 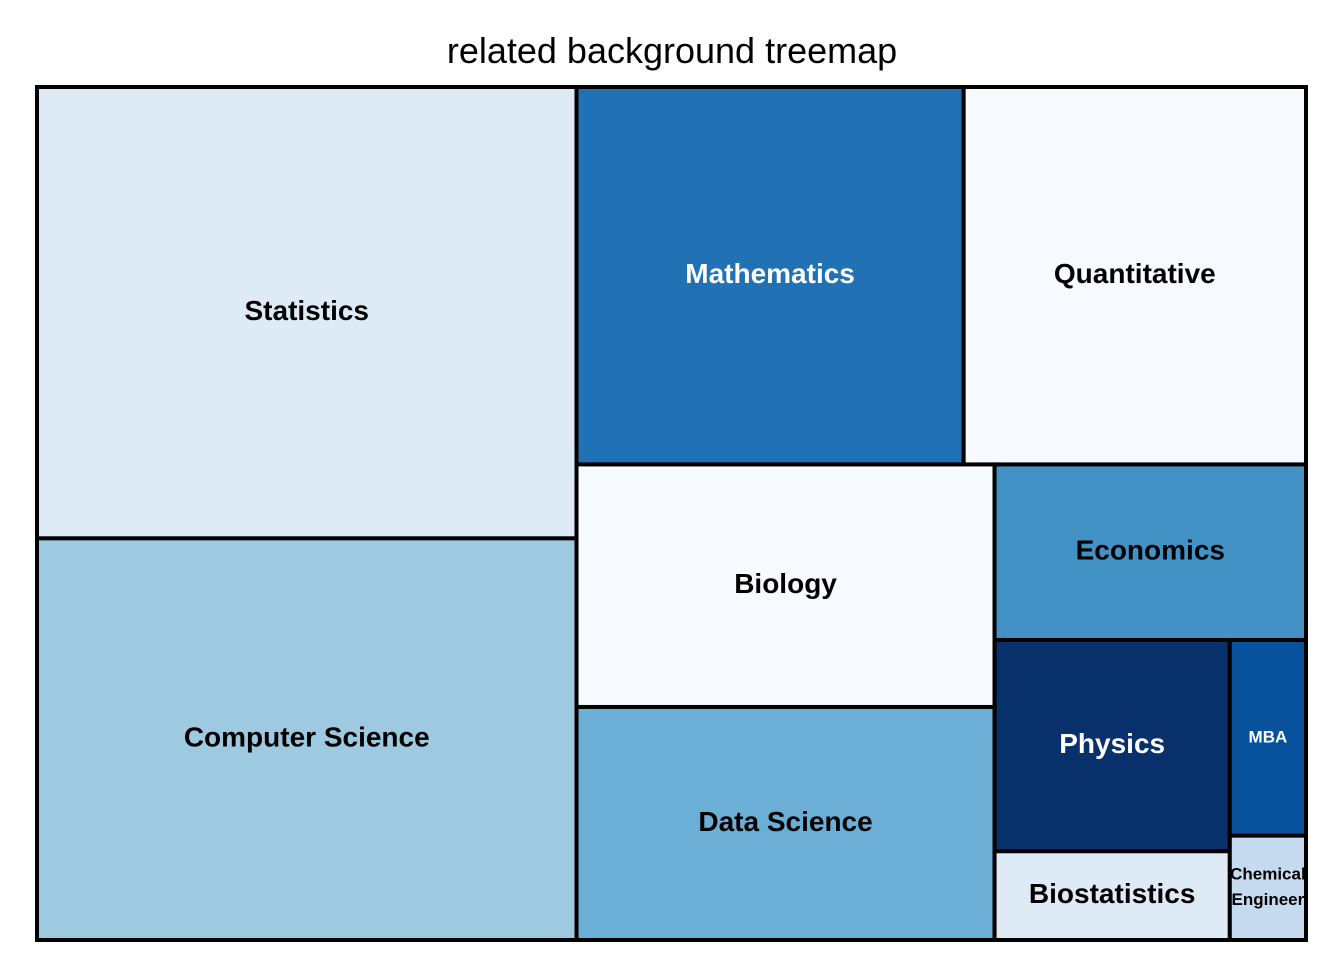 I want to click on treemap-label-mba: MBA, so click(x=1268, y=736).